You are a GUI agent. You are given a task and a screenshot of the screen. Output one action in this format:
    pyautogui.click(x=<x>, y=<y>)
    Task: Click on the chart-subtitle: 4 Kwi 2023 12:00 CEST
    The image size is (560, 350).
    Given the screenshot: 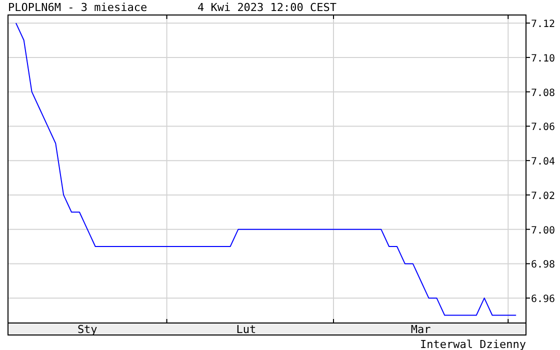 What is the action you would take?
    pyautogui.click(x=267, y=7)
    